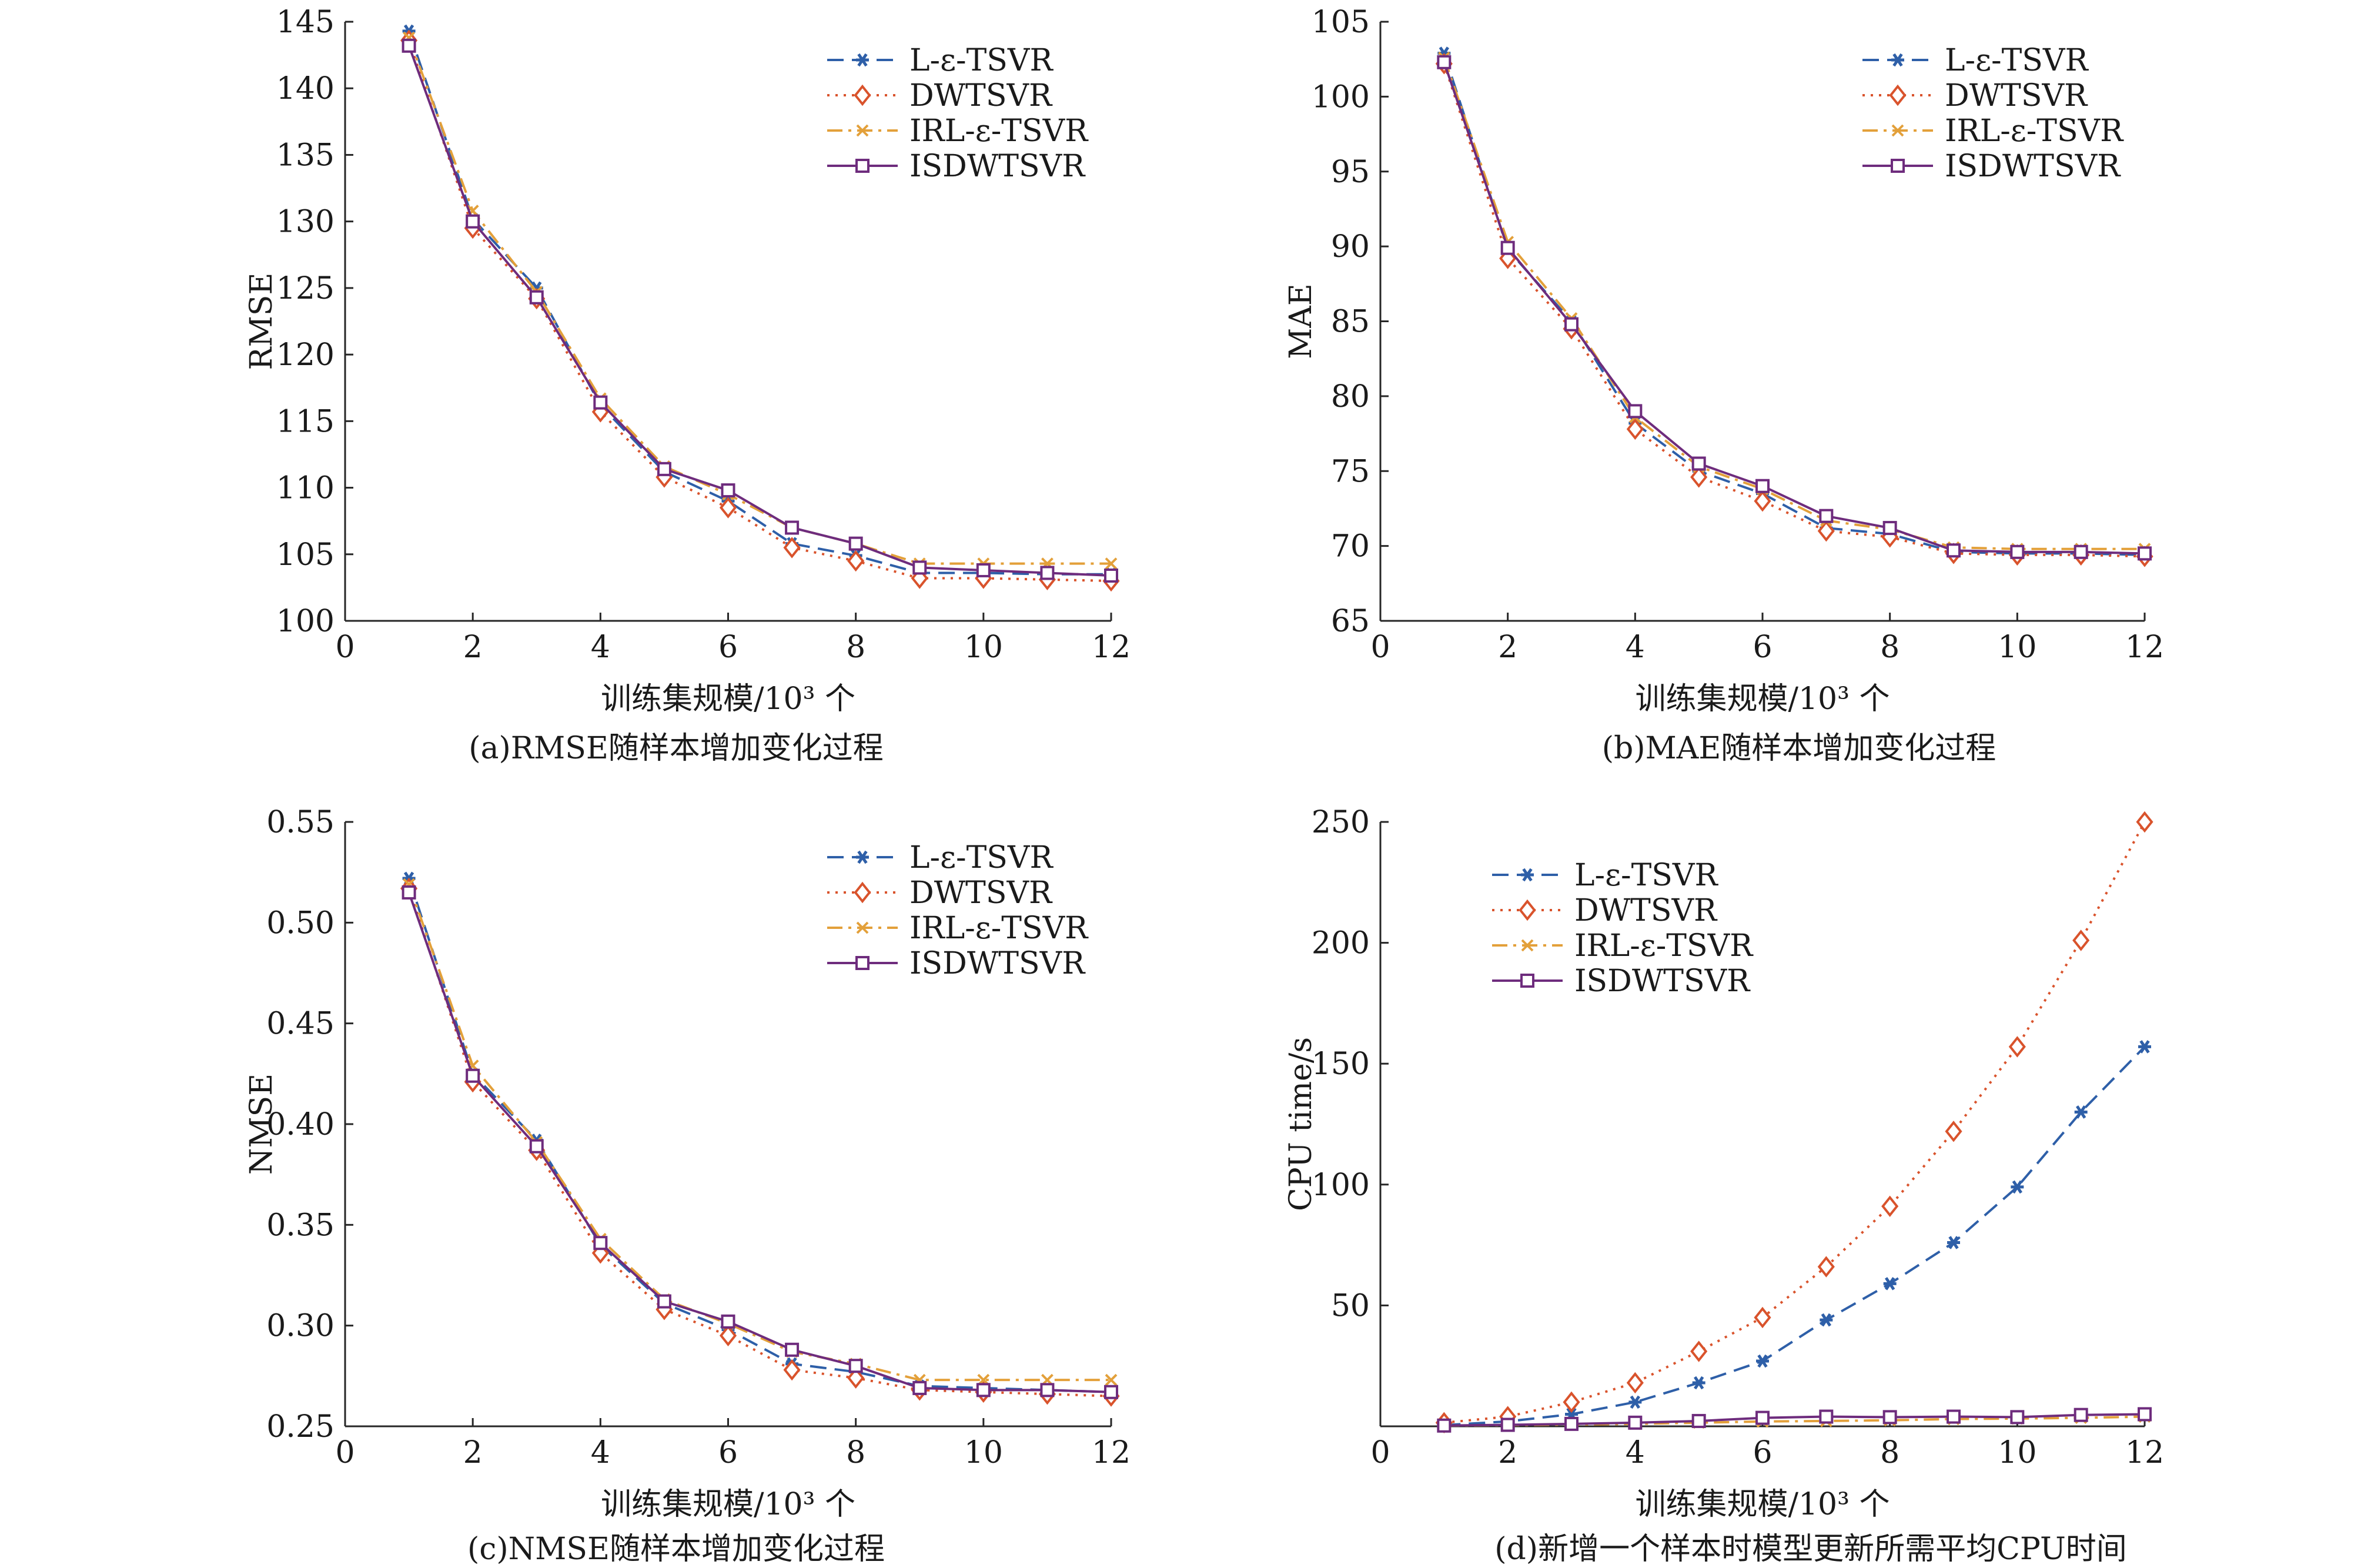 The height and width of the screenshot is (1568, 2361). I want to click on y-axis-label: MAE, so click(1301, 321).